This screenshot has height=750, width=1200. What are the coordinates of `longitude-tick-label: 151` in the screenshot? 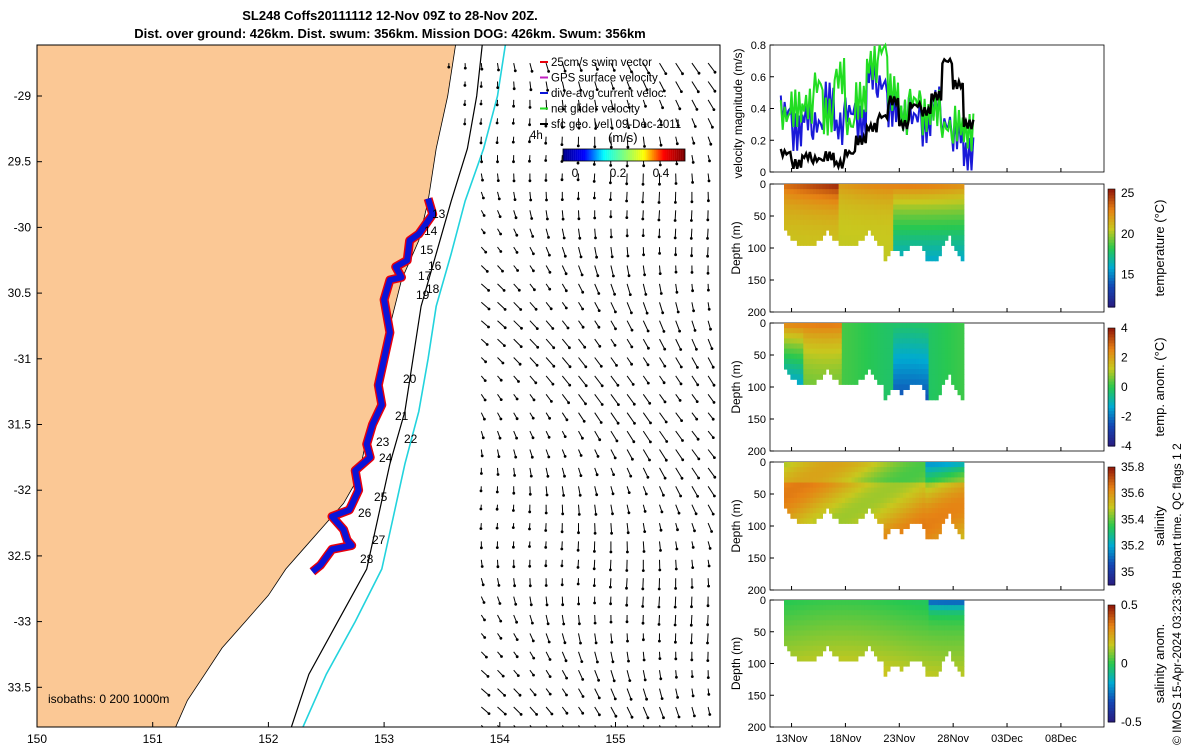 It's located at (153, 739).